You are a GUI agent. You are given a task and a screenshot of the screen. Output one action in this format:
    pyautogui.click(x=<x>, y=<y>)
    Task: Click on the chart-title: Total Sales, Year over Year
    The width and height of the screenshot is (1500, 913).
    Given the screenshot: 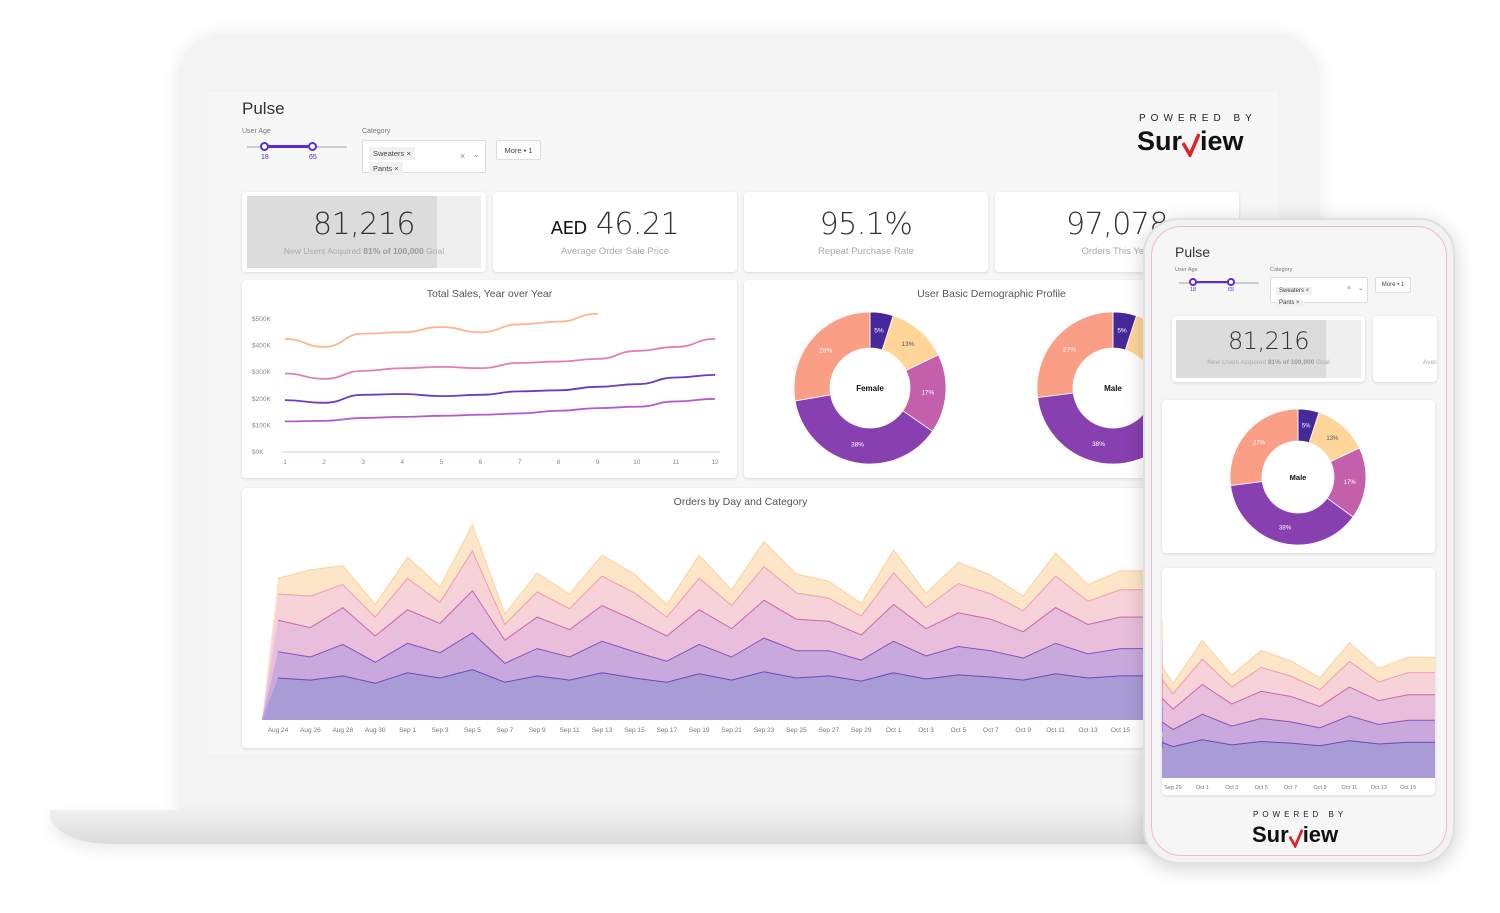 What is the action you would take?
    pyautogui.click(x=489, y=294)
    